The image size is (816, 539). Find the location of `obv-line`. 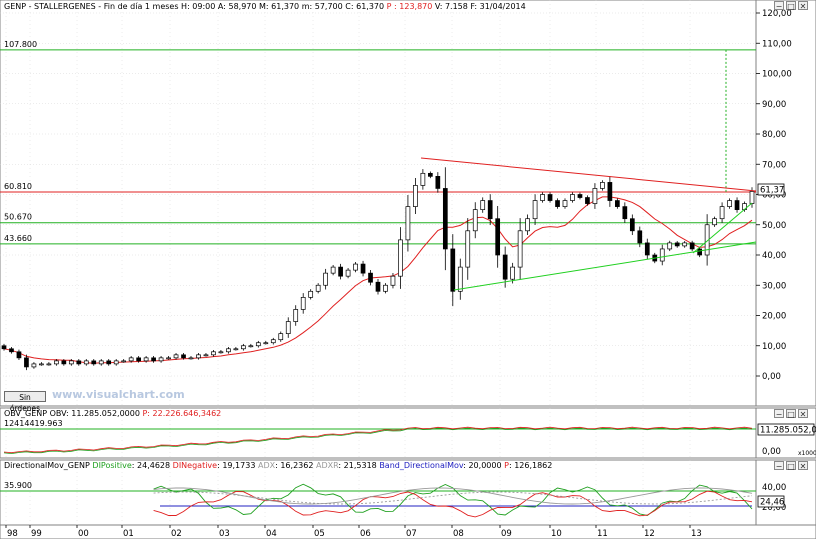

obv-line is located at coordinates (378, 441).